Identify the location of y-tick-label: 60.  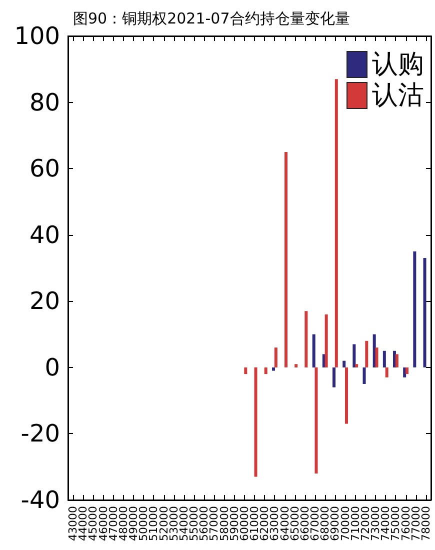
(44, 168).